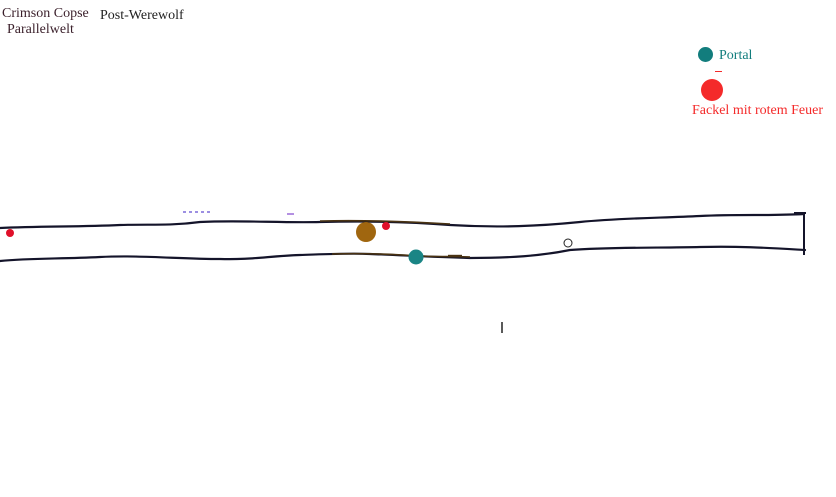 This screenshot has height=497, width=836. I want to click on empty-waypoint-icon, so click(568, 243).